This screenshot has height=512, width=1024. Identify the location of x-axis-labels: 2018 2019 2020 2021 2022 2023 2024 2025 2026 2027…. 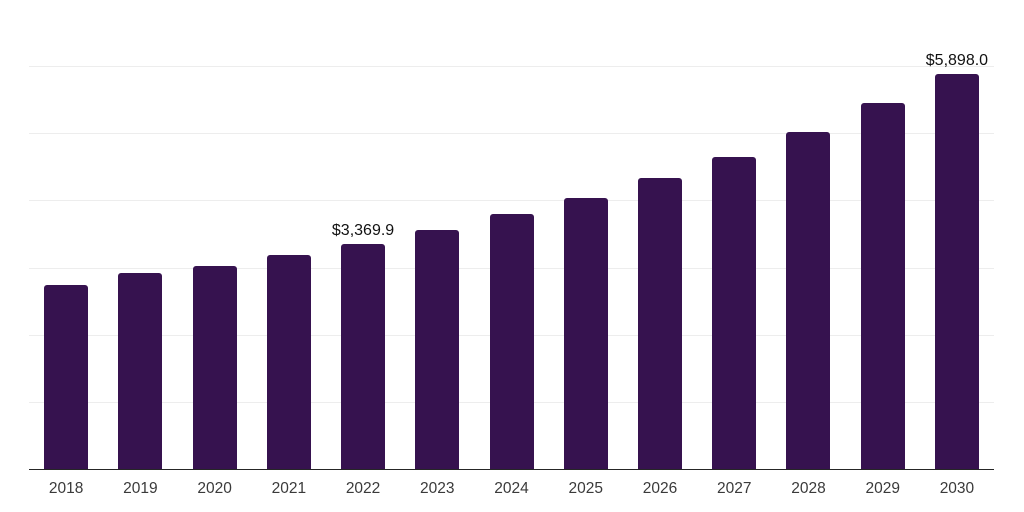
(511, 491).